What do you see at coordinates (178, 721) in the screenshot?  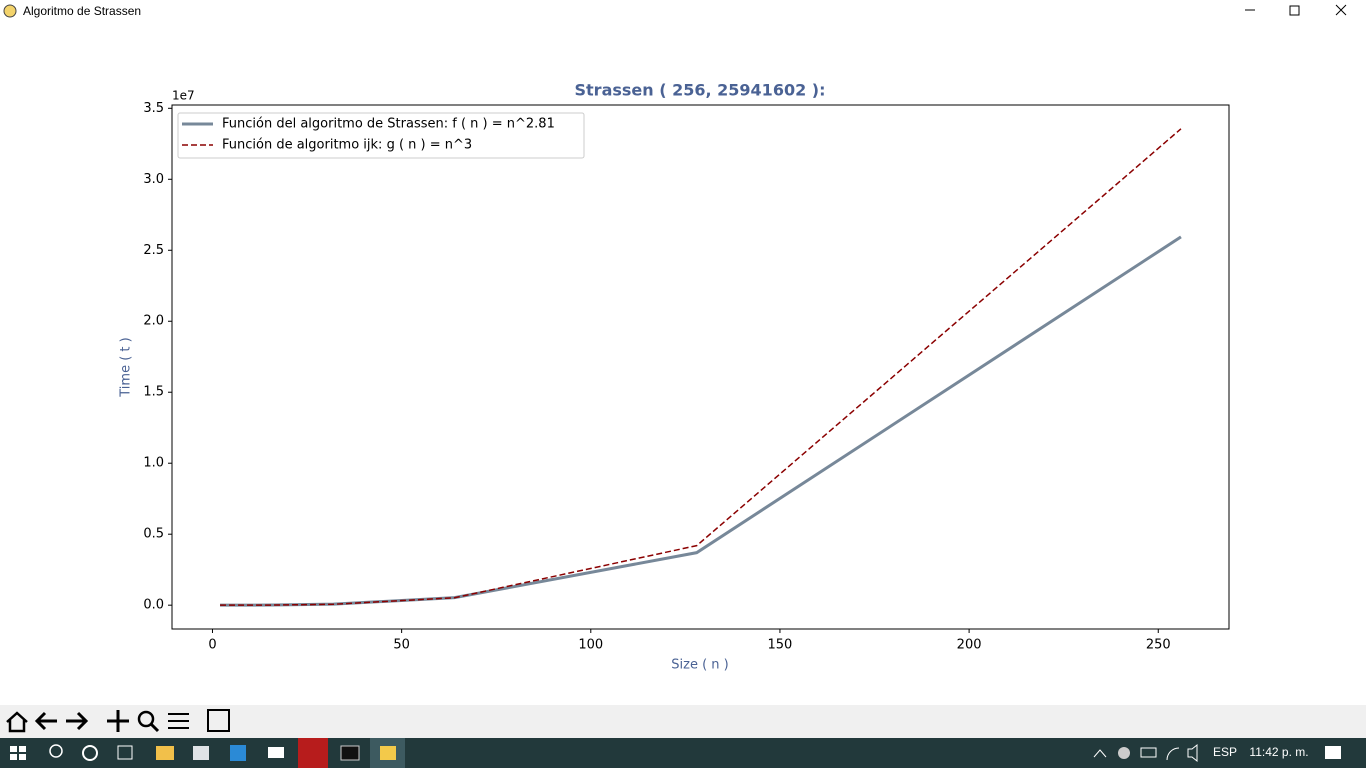 I see `configure-button` at bounding box center [178, 721].